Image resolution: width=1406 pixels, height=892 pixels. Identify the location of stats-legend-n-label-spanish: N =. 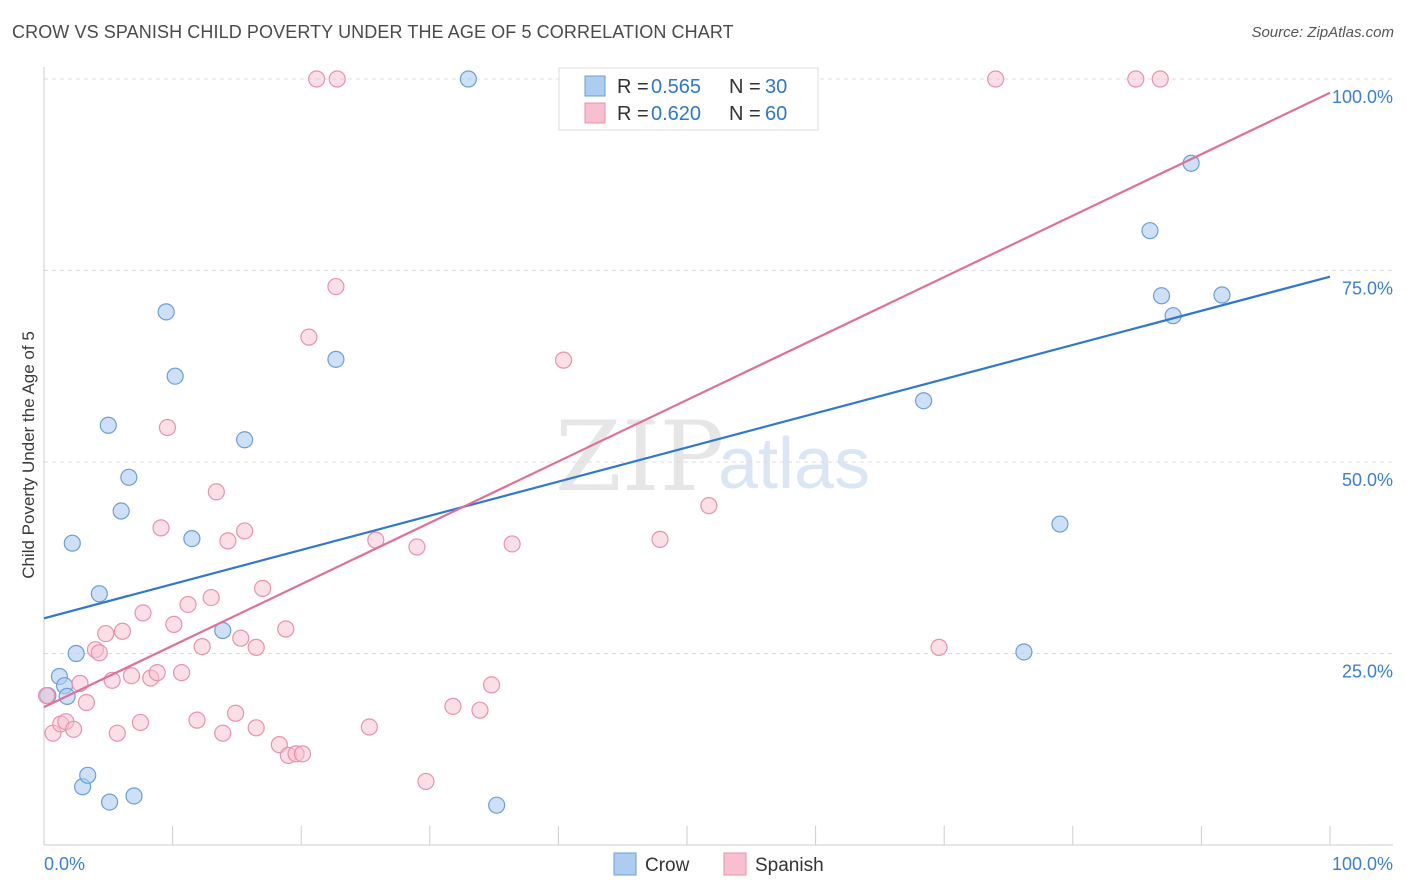
(745, 114).